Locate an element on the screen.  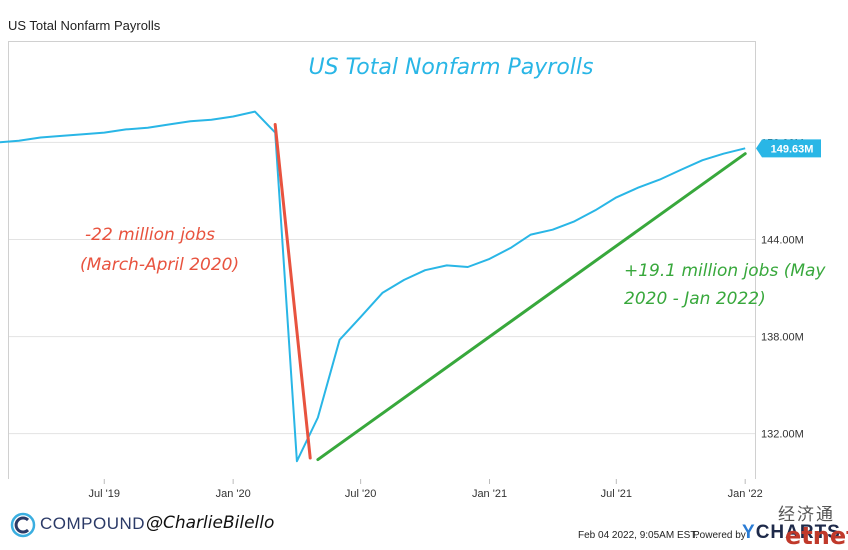
author-handle: @CharlieBilello is located at coordinates (210, 523).